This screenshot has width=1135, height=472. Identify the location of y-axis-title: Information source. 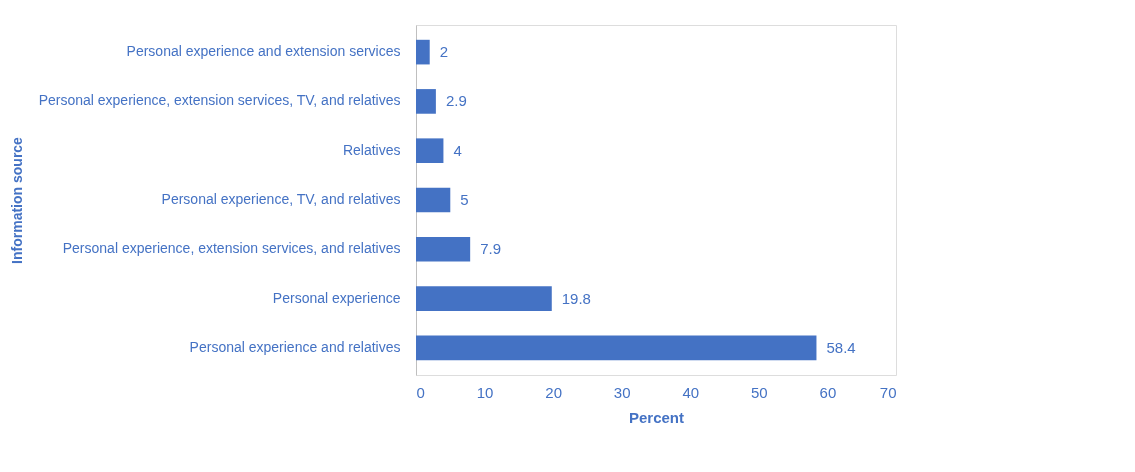
(16, 200).